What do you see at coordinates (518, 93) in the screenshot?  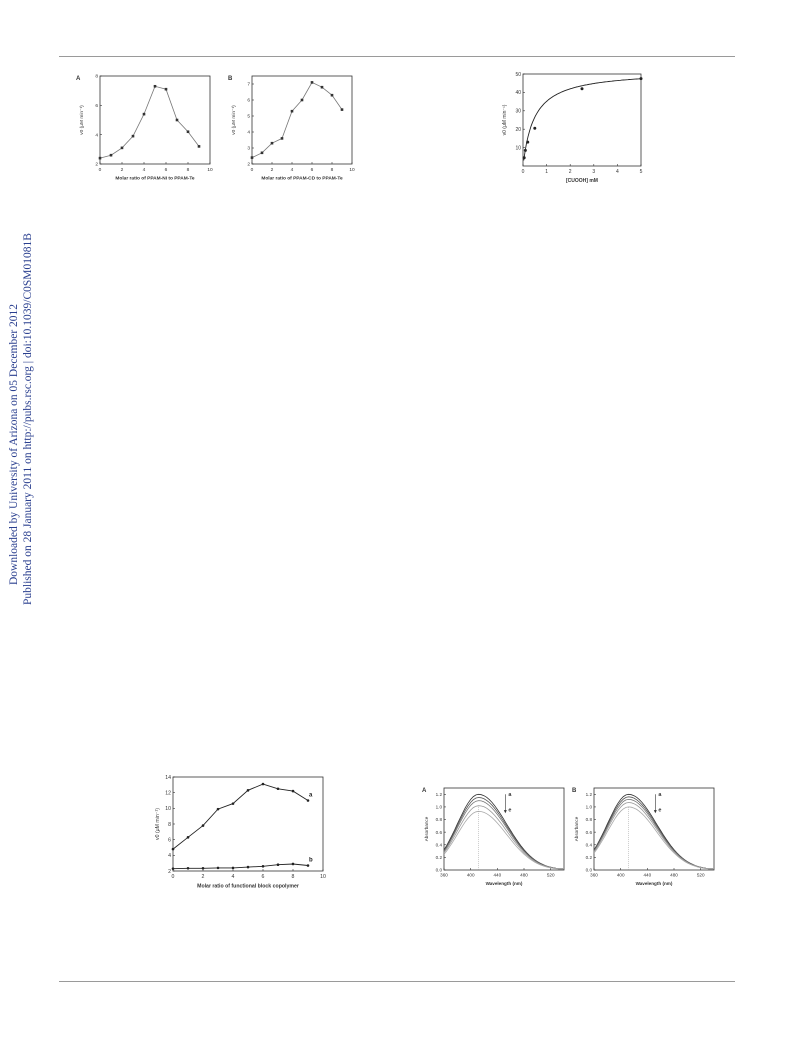 I see `y-tick-label: 40` at bounding box center [518, 93].